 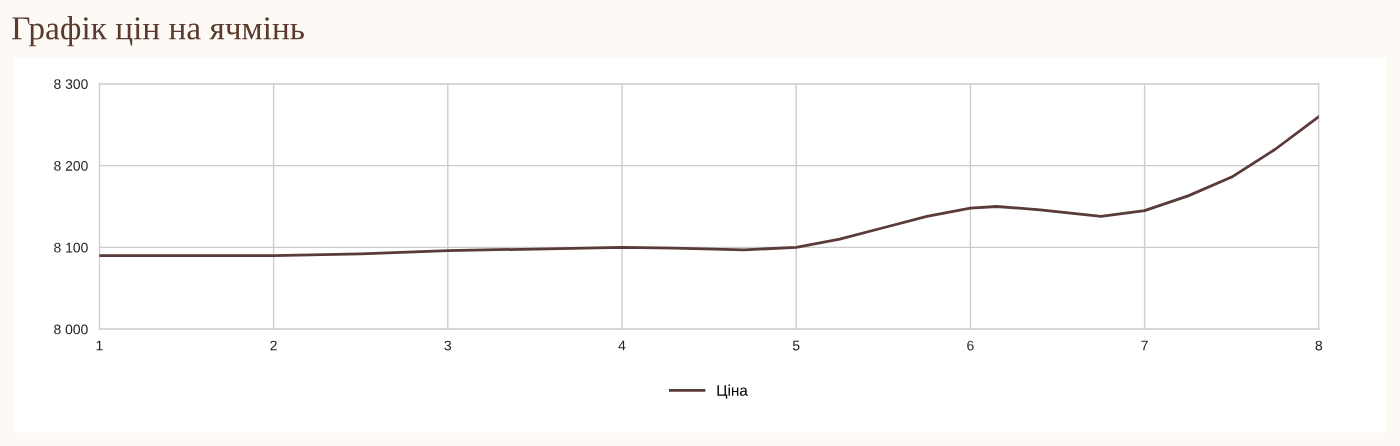 I want to click on x-tick-label: 4, so click(x=622, y=345).